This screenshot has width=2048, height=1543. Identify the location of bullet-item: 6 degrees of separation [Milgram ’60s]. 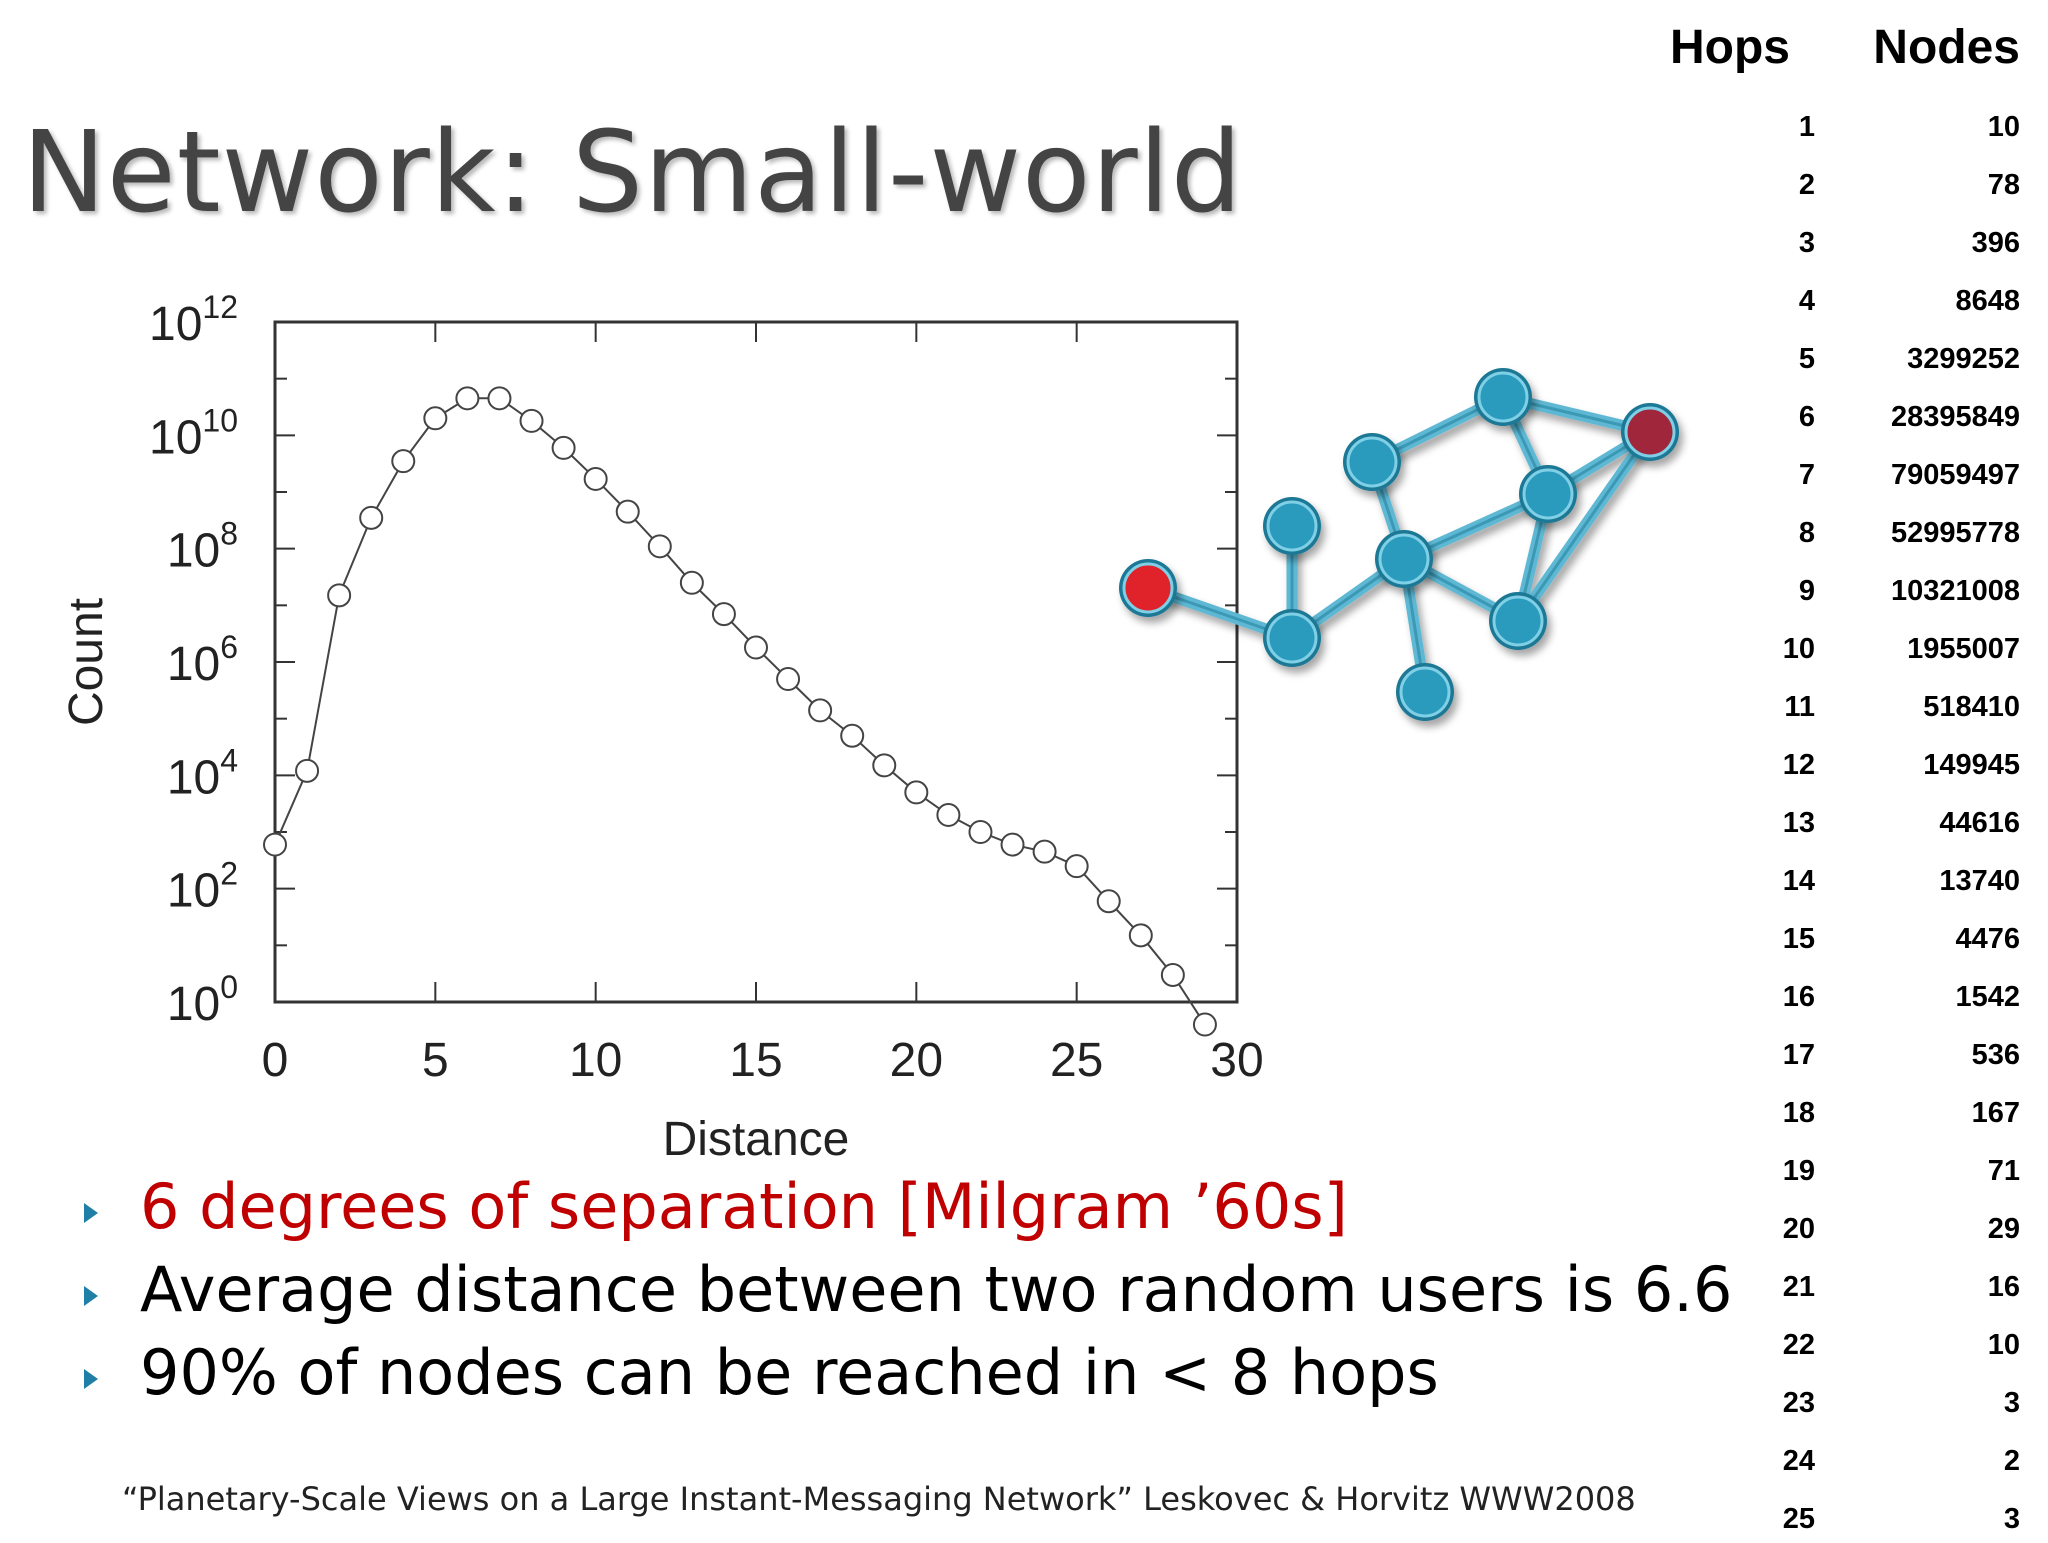
(930, 1211).